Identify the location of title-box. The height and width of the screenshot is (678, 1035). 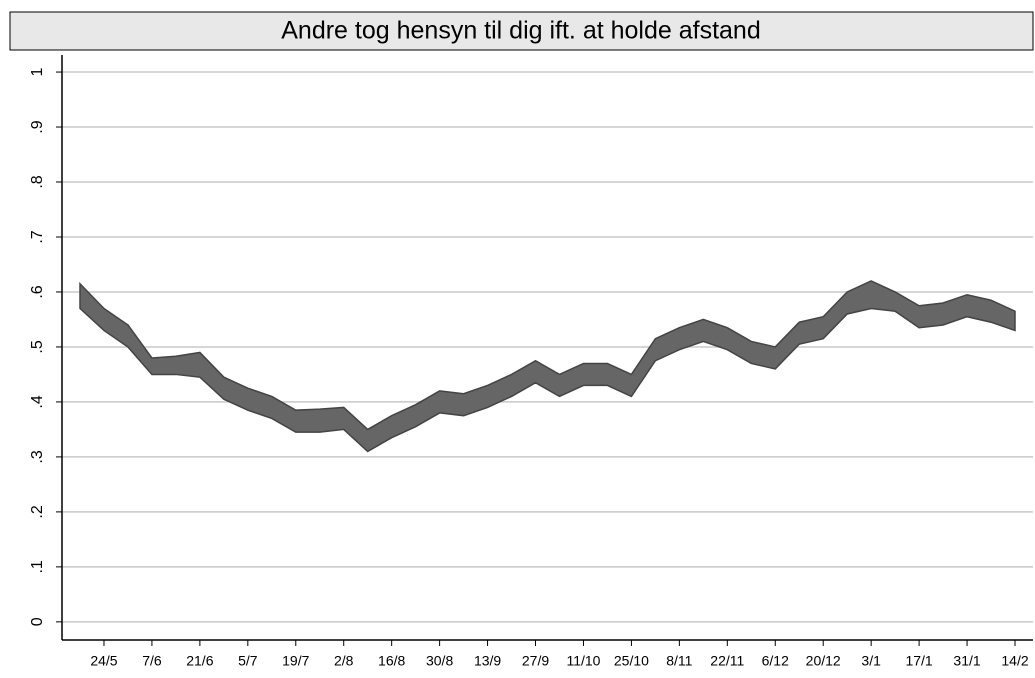
(521, 31).